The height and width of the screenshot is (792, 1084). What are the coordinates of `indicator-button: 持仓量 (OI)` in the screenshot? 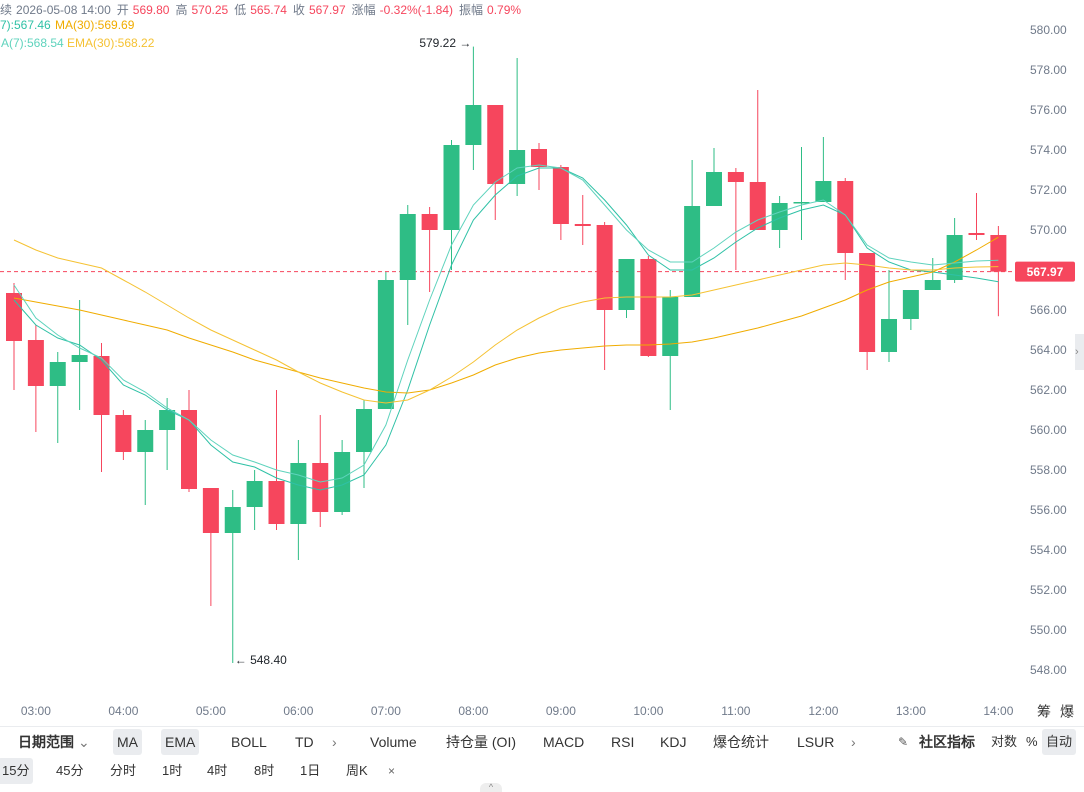 It's located at (481, 742).